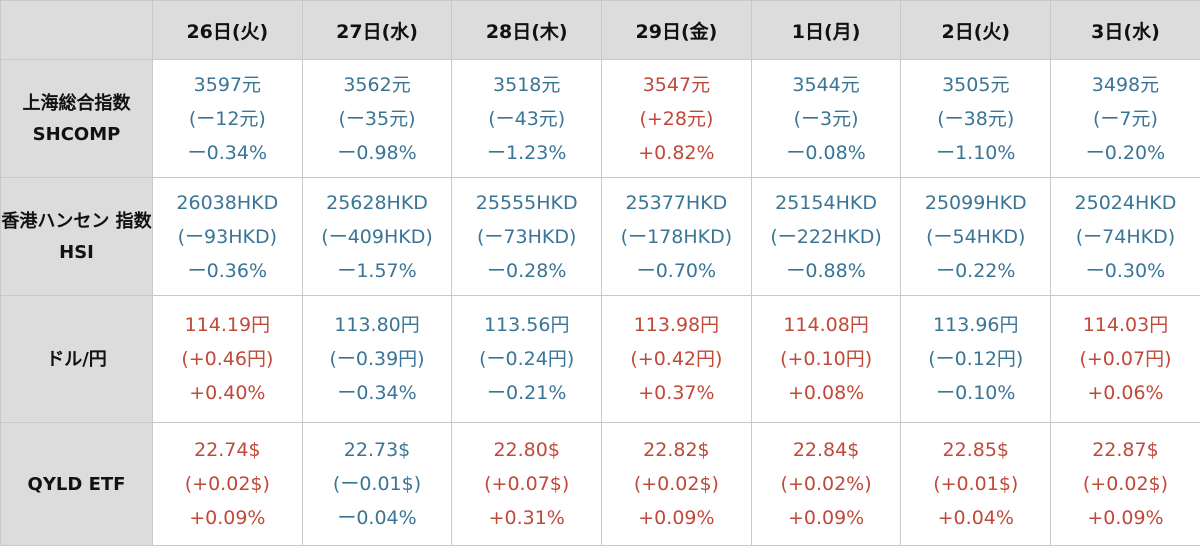 The image size is (1200, 546). I want to click on value-cell: 22.73$(ー0.01$)ー0.04%, so click(377, 484).